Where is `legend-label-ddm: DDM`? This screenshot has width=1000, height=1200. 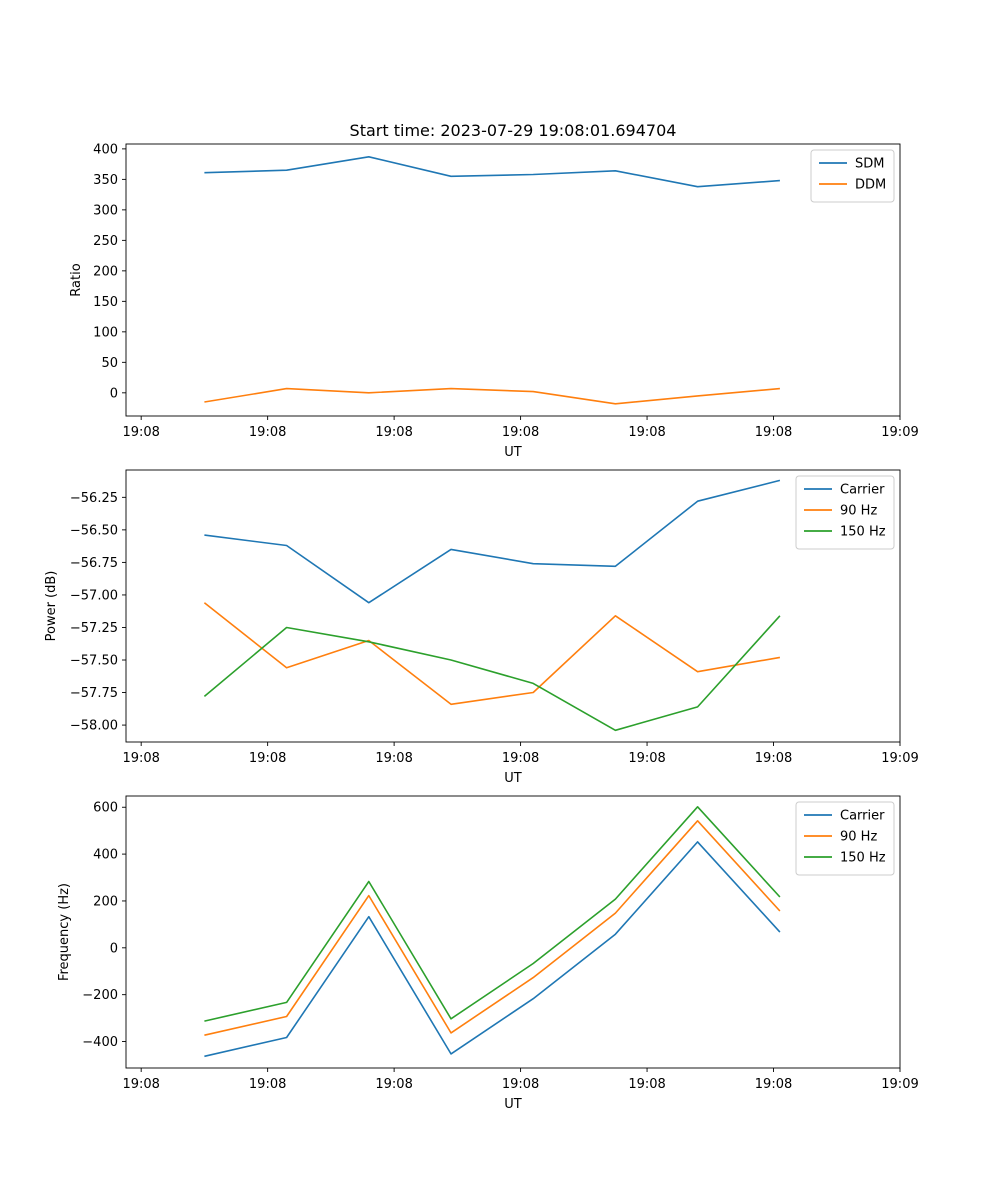
legend-label-ddm: DDM is located at coordinates (870, 185).